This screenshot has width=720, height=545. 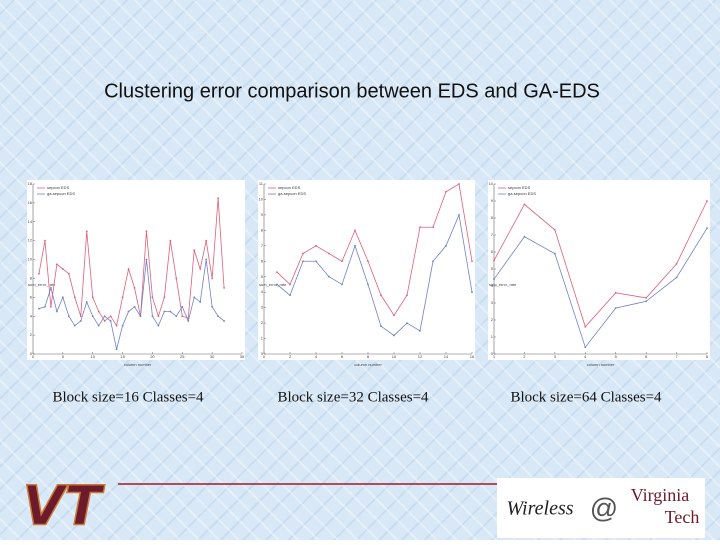 I want to click on x-tick-label: 30, so click(x=212, y=356).